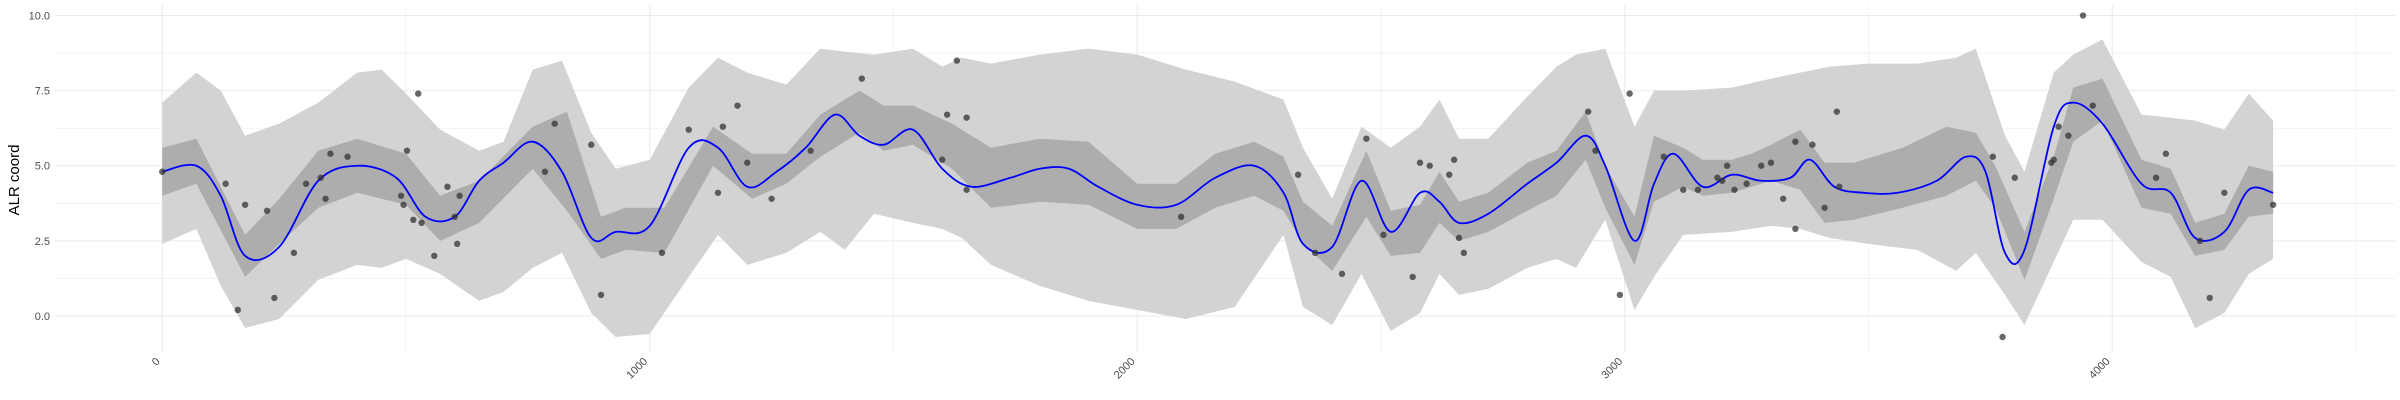 This screenshot has height=400, width=2400. What do you see at coordinates (39, 17) in the screenshot?
I see `y-tick-label: 10.0` at bounding box center [39, 17].